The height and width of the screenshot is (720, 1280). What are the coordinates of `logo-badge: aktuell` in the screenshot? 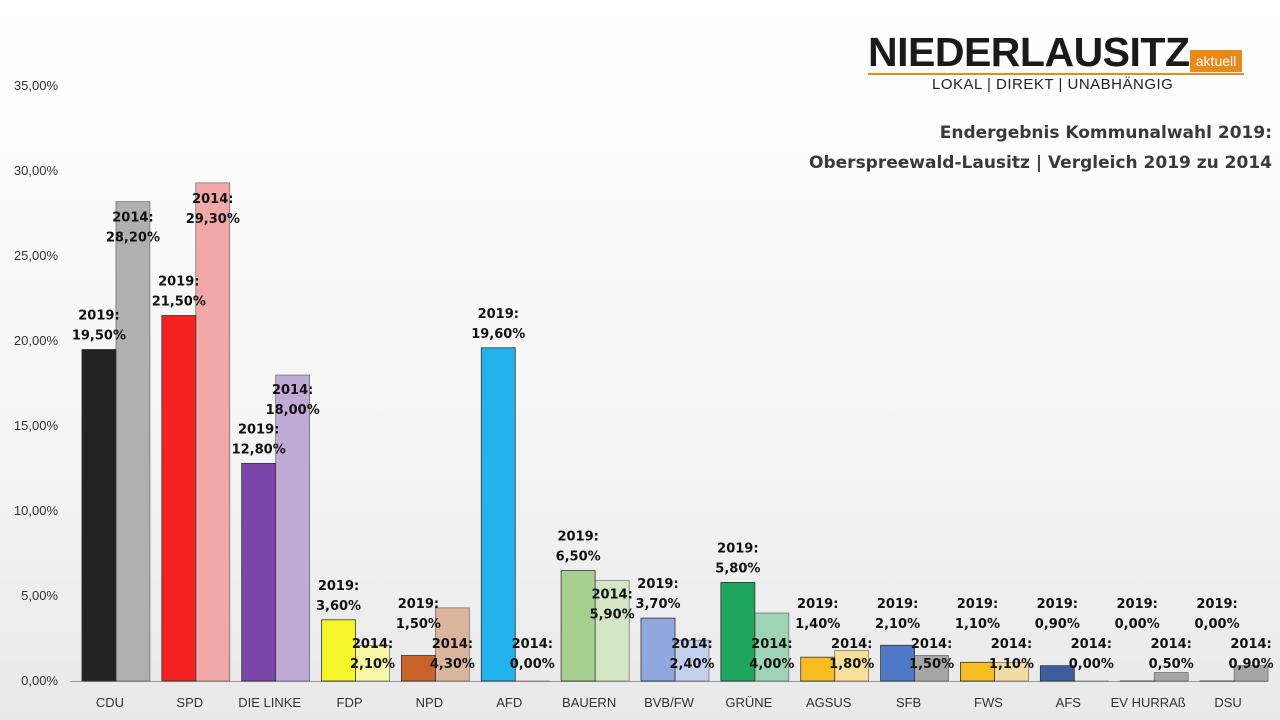 It's located at (1216, 61).